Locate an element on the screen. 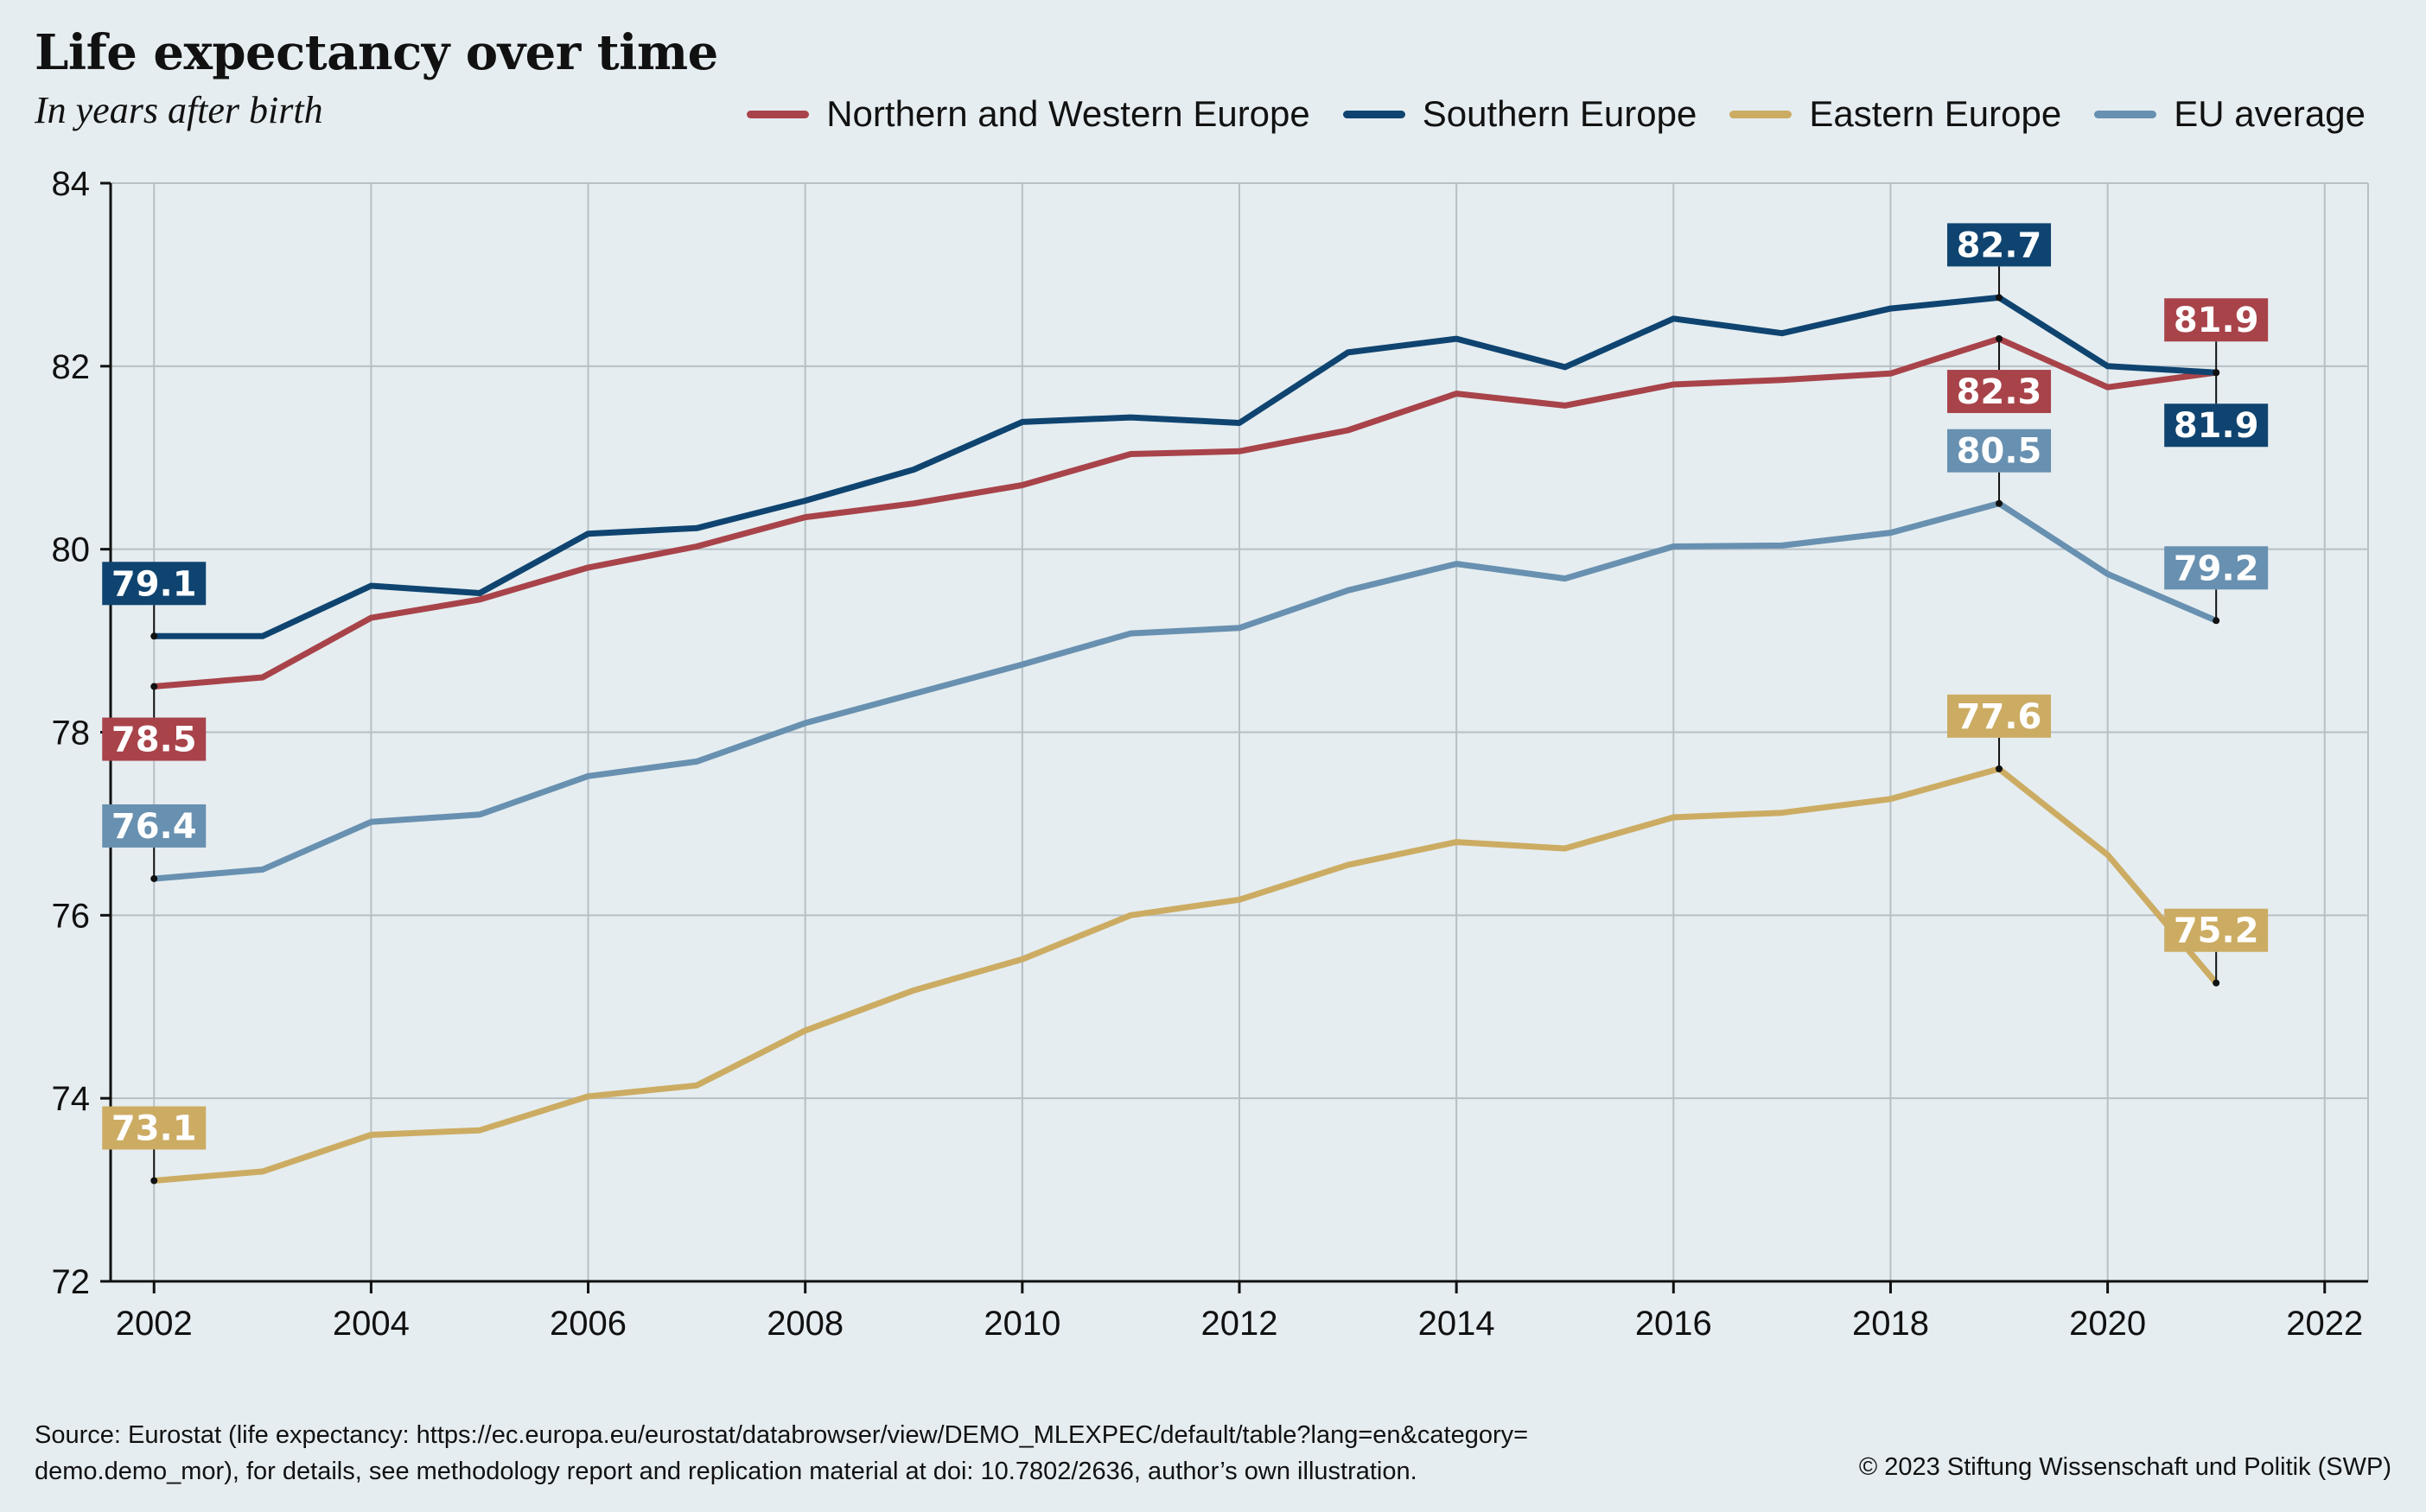  data-label-series-2-point-0: 73.1 is located at coordinates (154, 1145).